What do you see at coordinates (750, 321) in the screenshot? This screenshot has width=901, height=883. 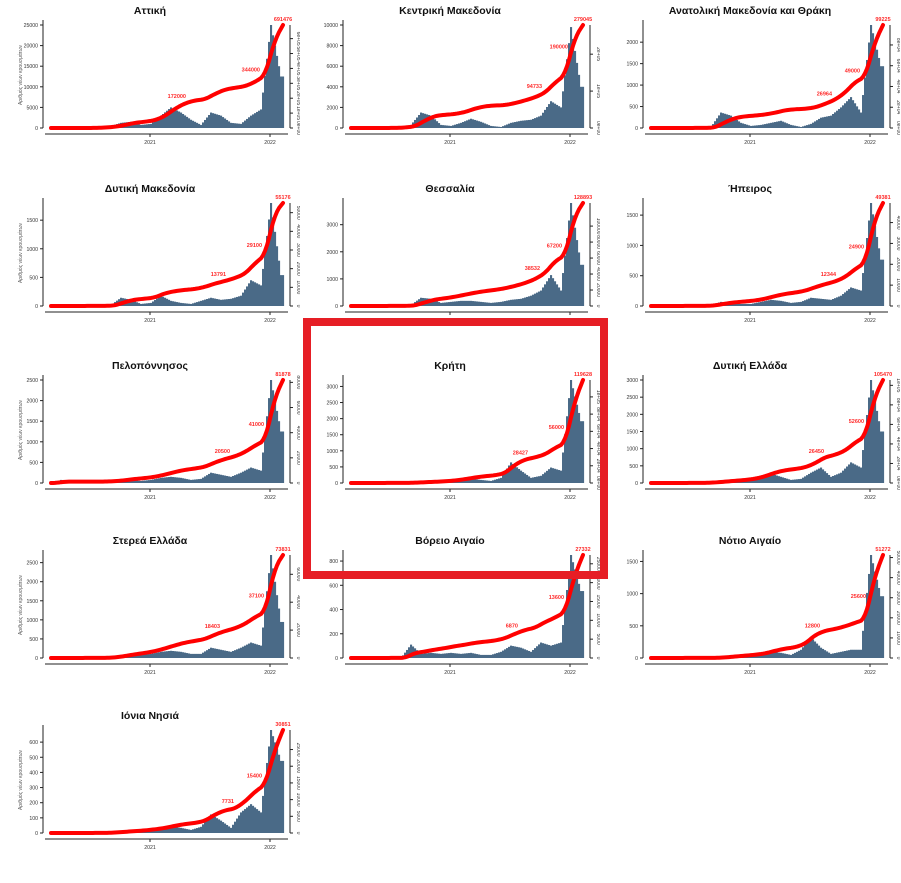 I see `x-tick-label: 2021` at bounding box center [750, 321].